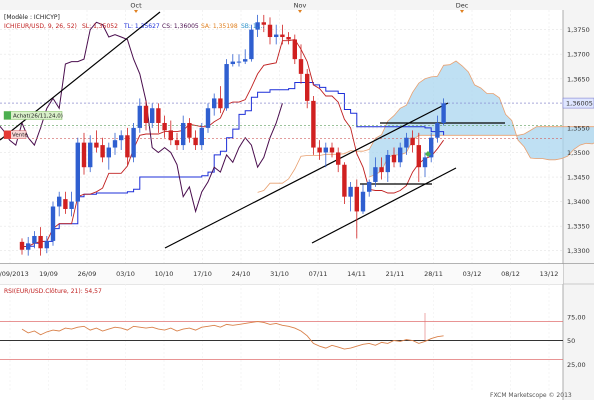  What do you see at coordinates (297, 5) in the screenshot?
I see `time-axis-bg` at bounding box center [297, 5].